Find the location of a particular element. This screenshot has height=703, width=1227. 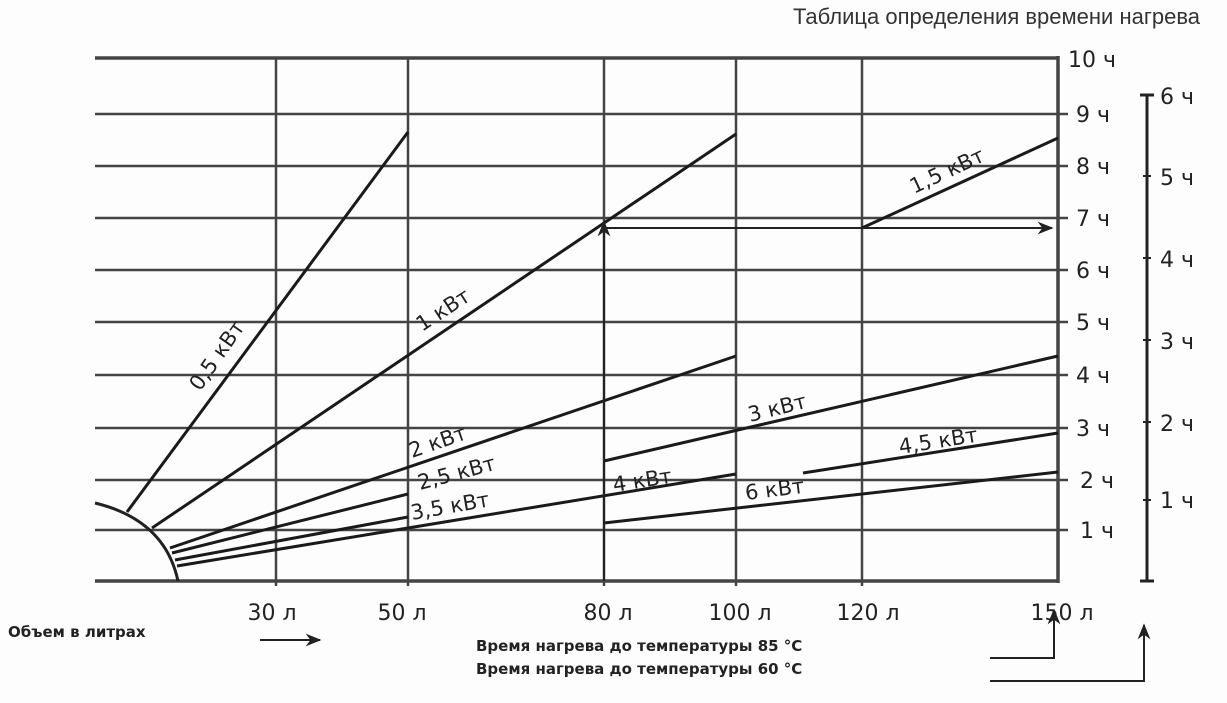

svg-text: 10 ч is located at coordinates (1092, 60).